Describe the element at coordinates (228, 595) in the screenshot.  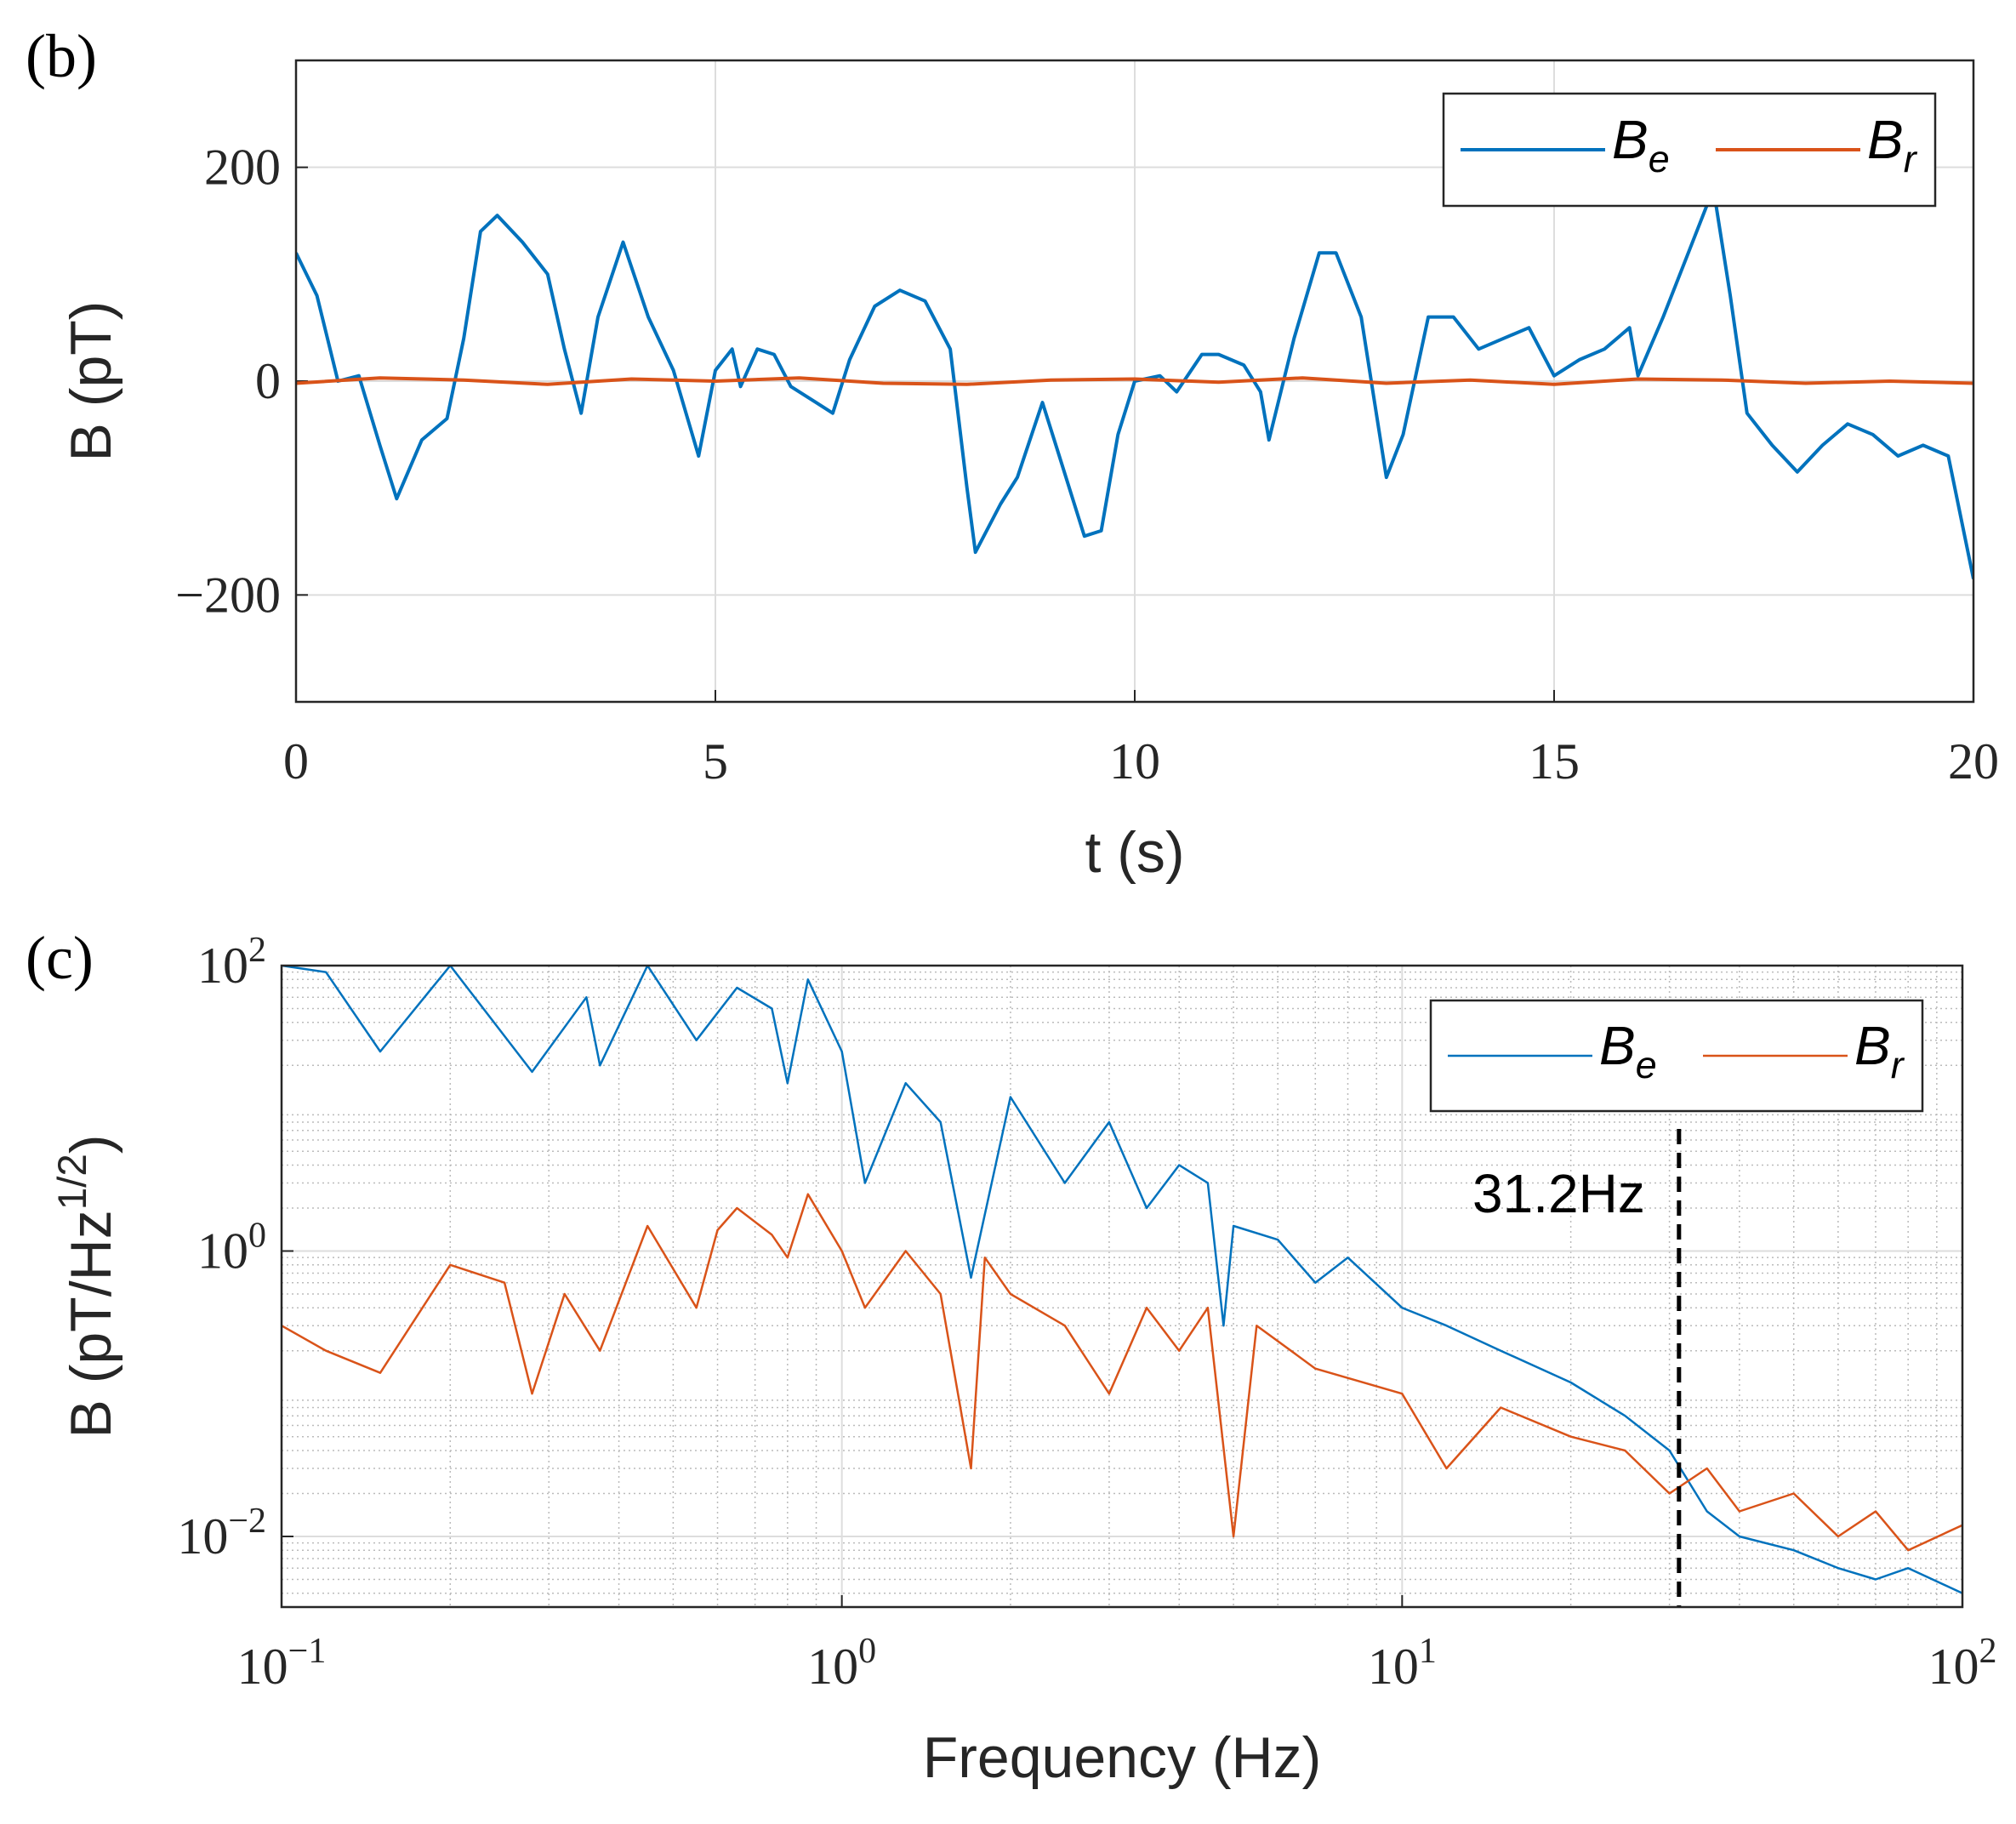
I see `y-tick-label: −200` at that location.